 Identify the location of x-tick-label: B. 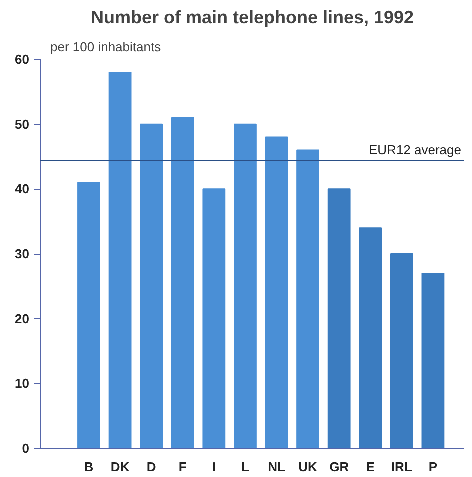
(89, 467).